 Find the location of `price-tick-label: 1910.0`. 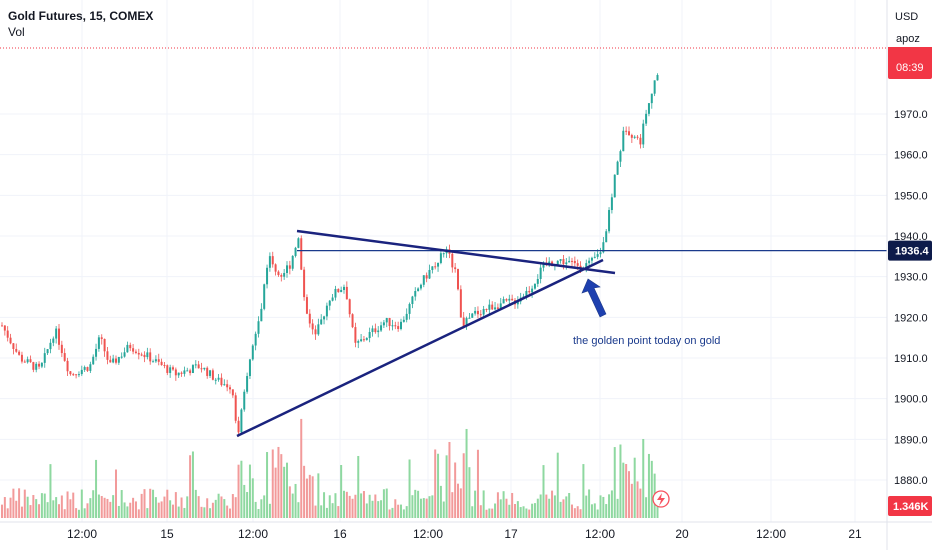

price-tick-label: 1910.0 is located at coordinates (911, 359).